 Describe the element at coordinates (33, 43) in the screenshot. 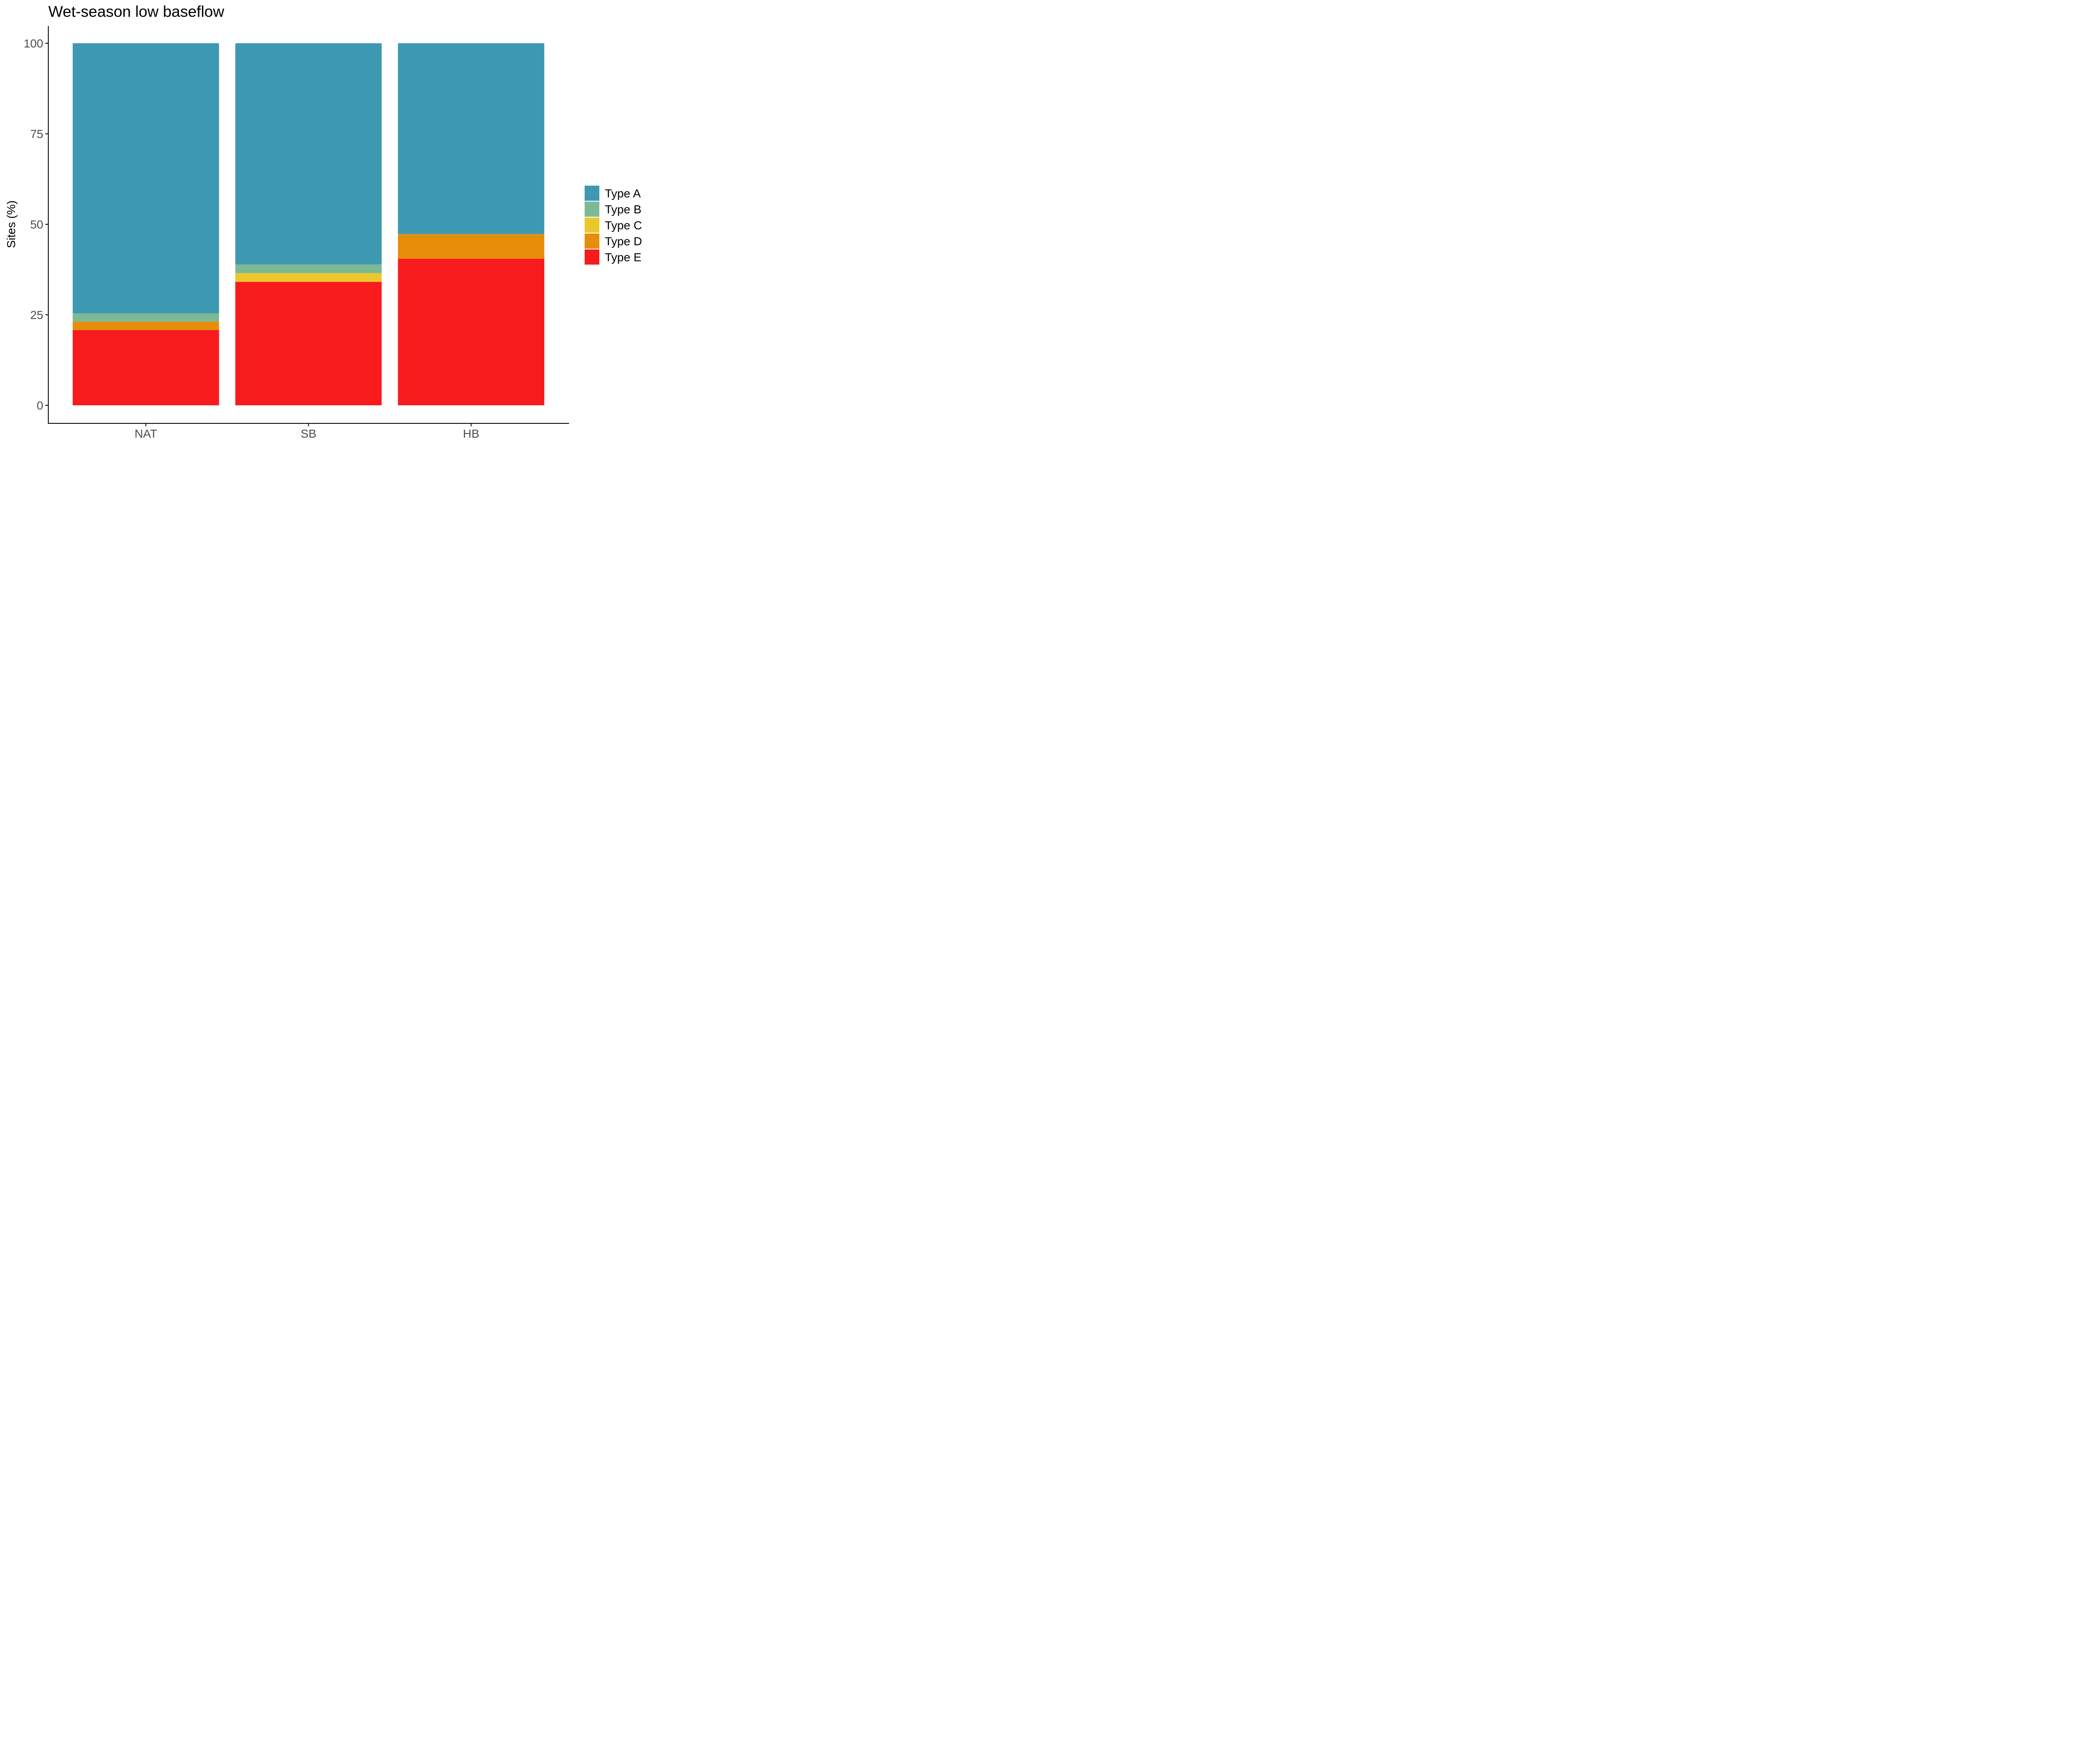

I see `y-tick-label: 100` at that location.